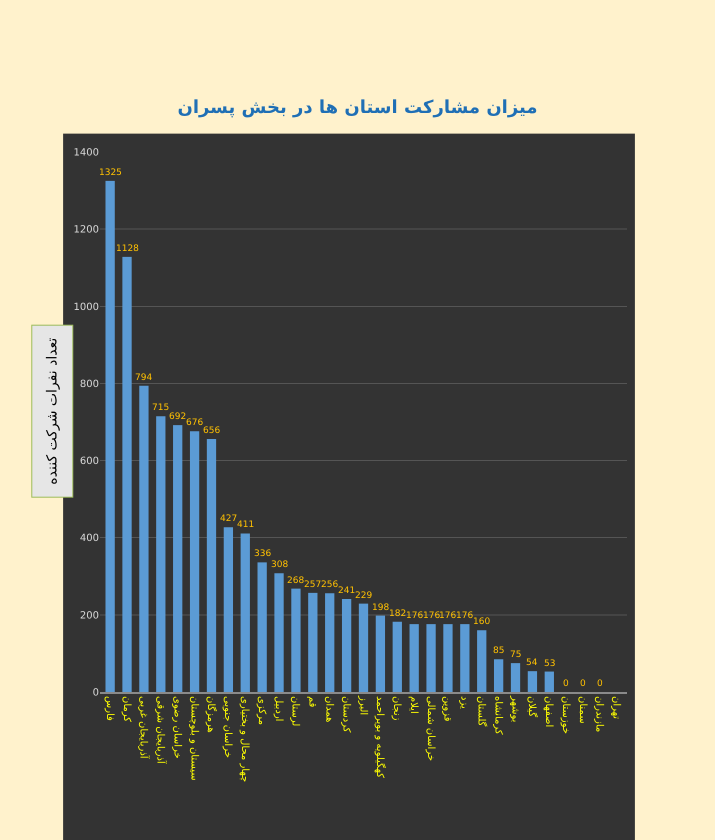 This screenshot has height=840, width=715. I want to click on data-label: 336, so click(263, 554).